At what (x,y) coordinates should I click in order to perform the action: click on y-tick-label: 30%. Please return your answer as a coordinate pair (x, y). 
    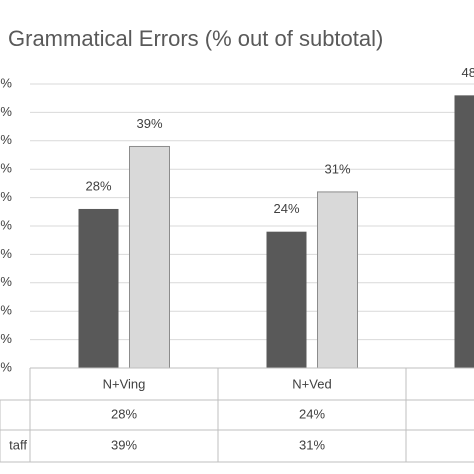
    Looking at the image, I should click on (6, 196).